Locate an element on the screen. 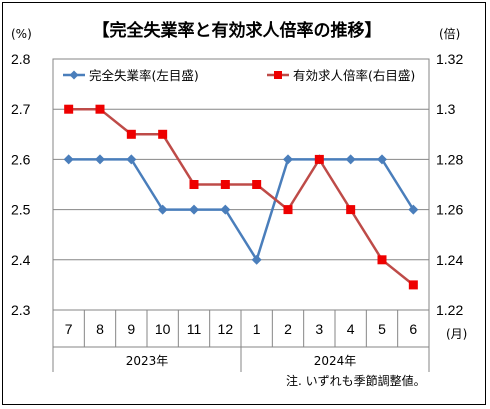  x-tick-label: 5 is located at coordinates (382, 329).